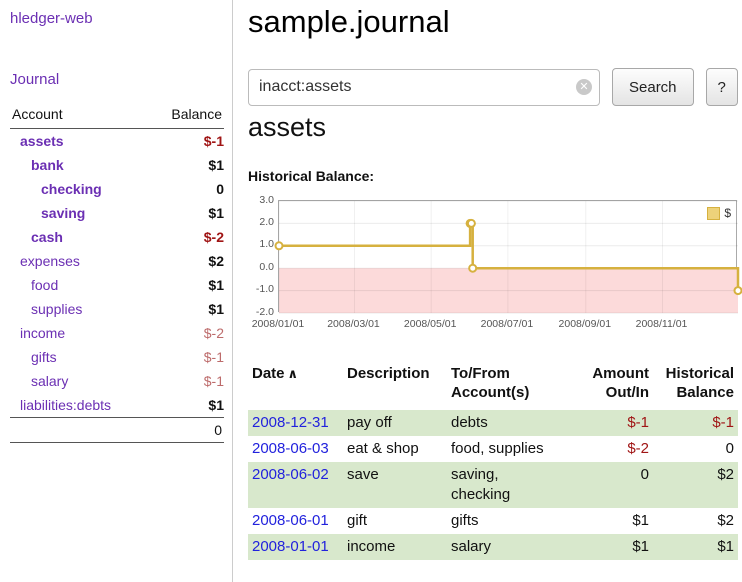 This screenshot has height=582, width=742. What do you see at coordinates (51, 18) in the screenshot?
I see `app-title-link: hledger-web` at bounding box center [51, 18].